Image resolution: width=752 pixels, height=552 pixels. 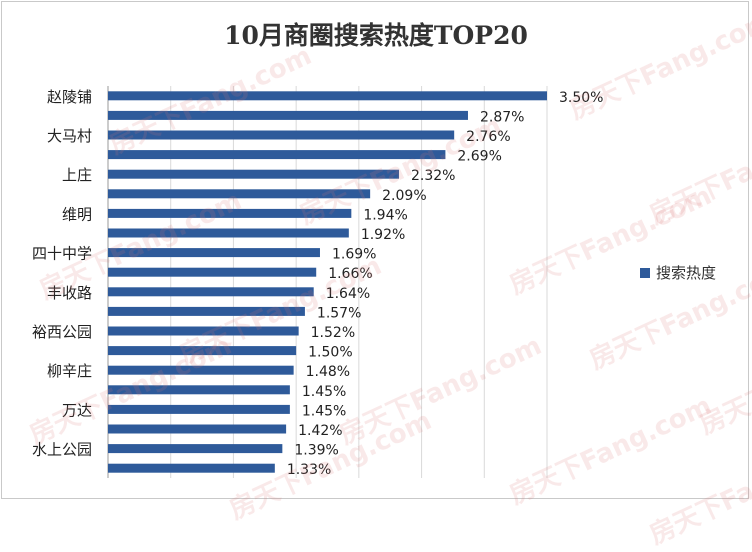 I want to click on data-label: 2.32%, so click(x=433, y=176).